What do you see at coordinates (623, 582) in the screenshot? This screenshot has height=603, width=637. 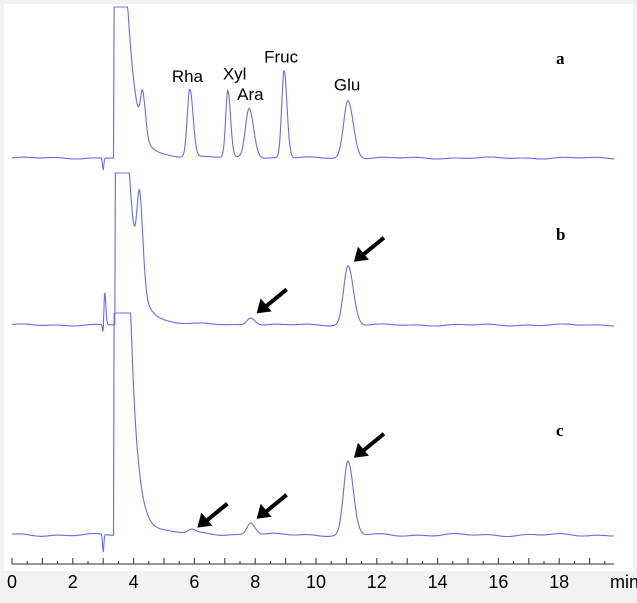 I see `x-axis-unit-label: min` at bounding box center [623, 582].